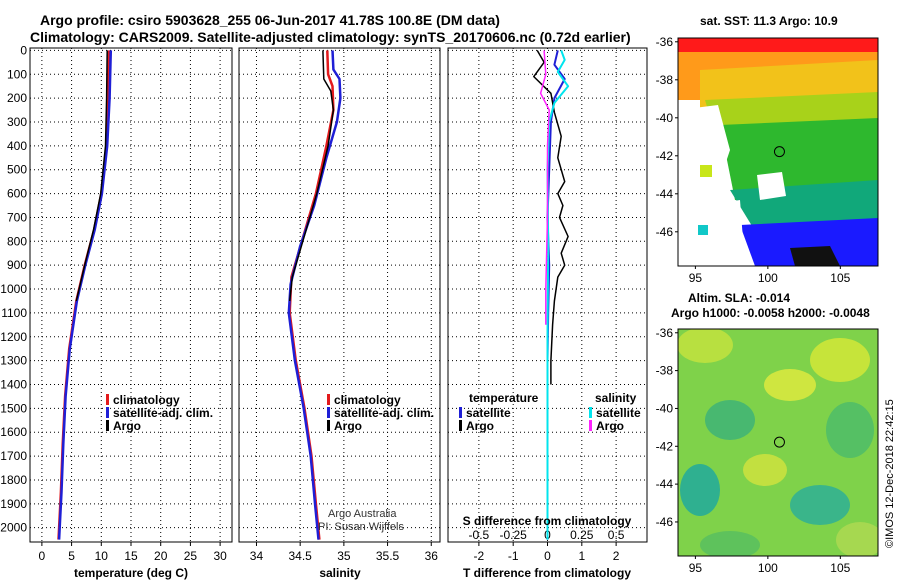 The width and height of the screenshot is (900, 580). I want to click on map-lat-label: -46, so click(665, 232).